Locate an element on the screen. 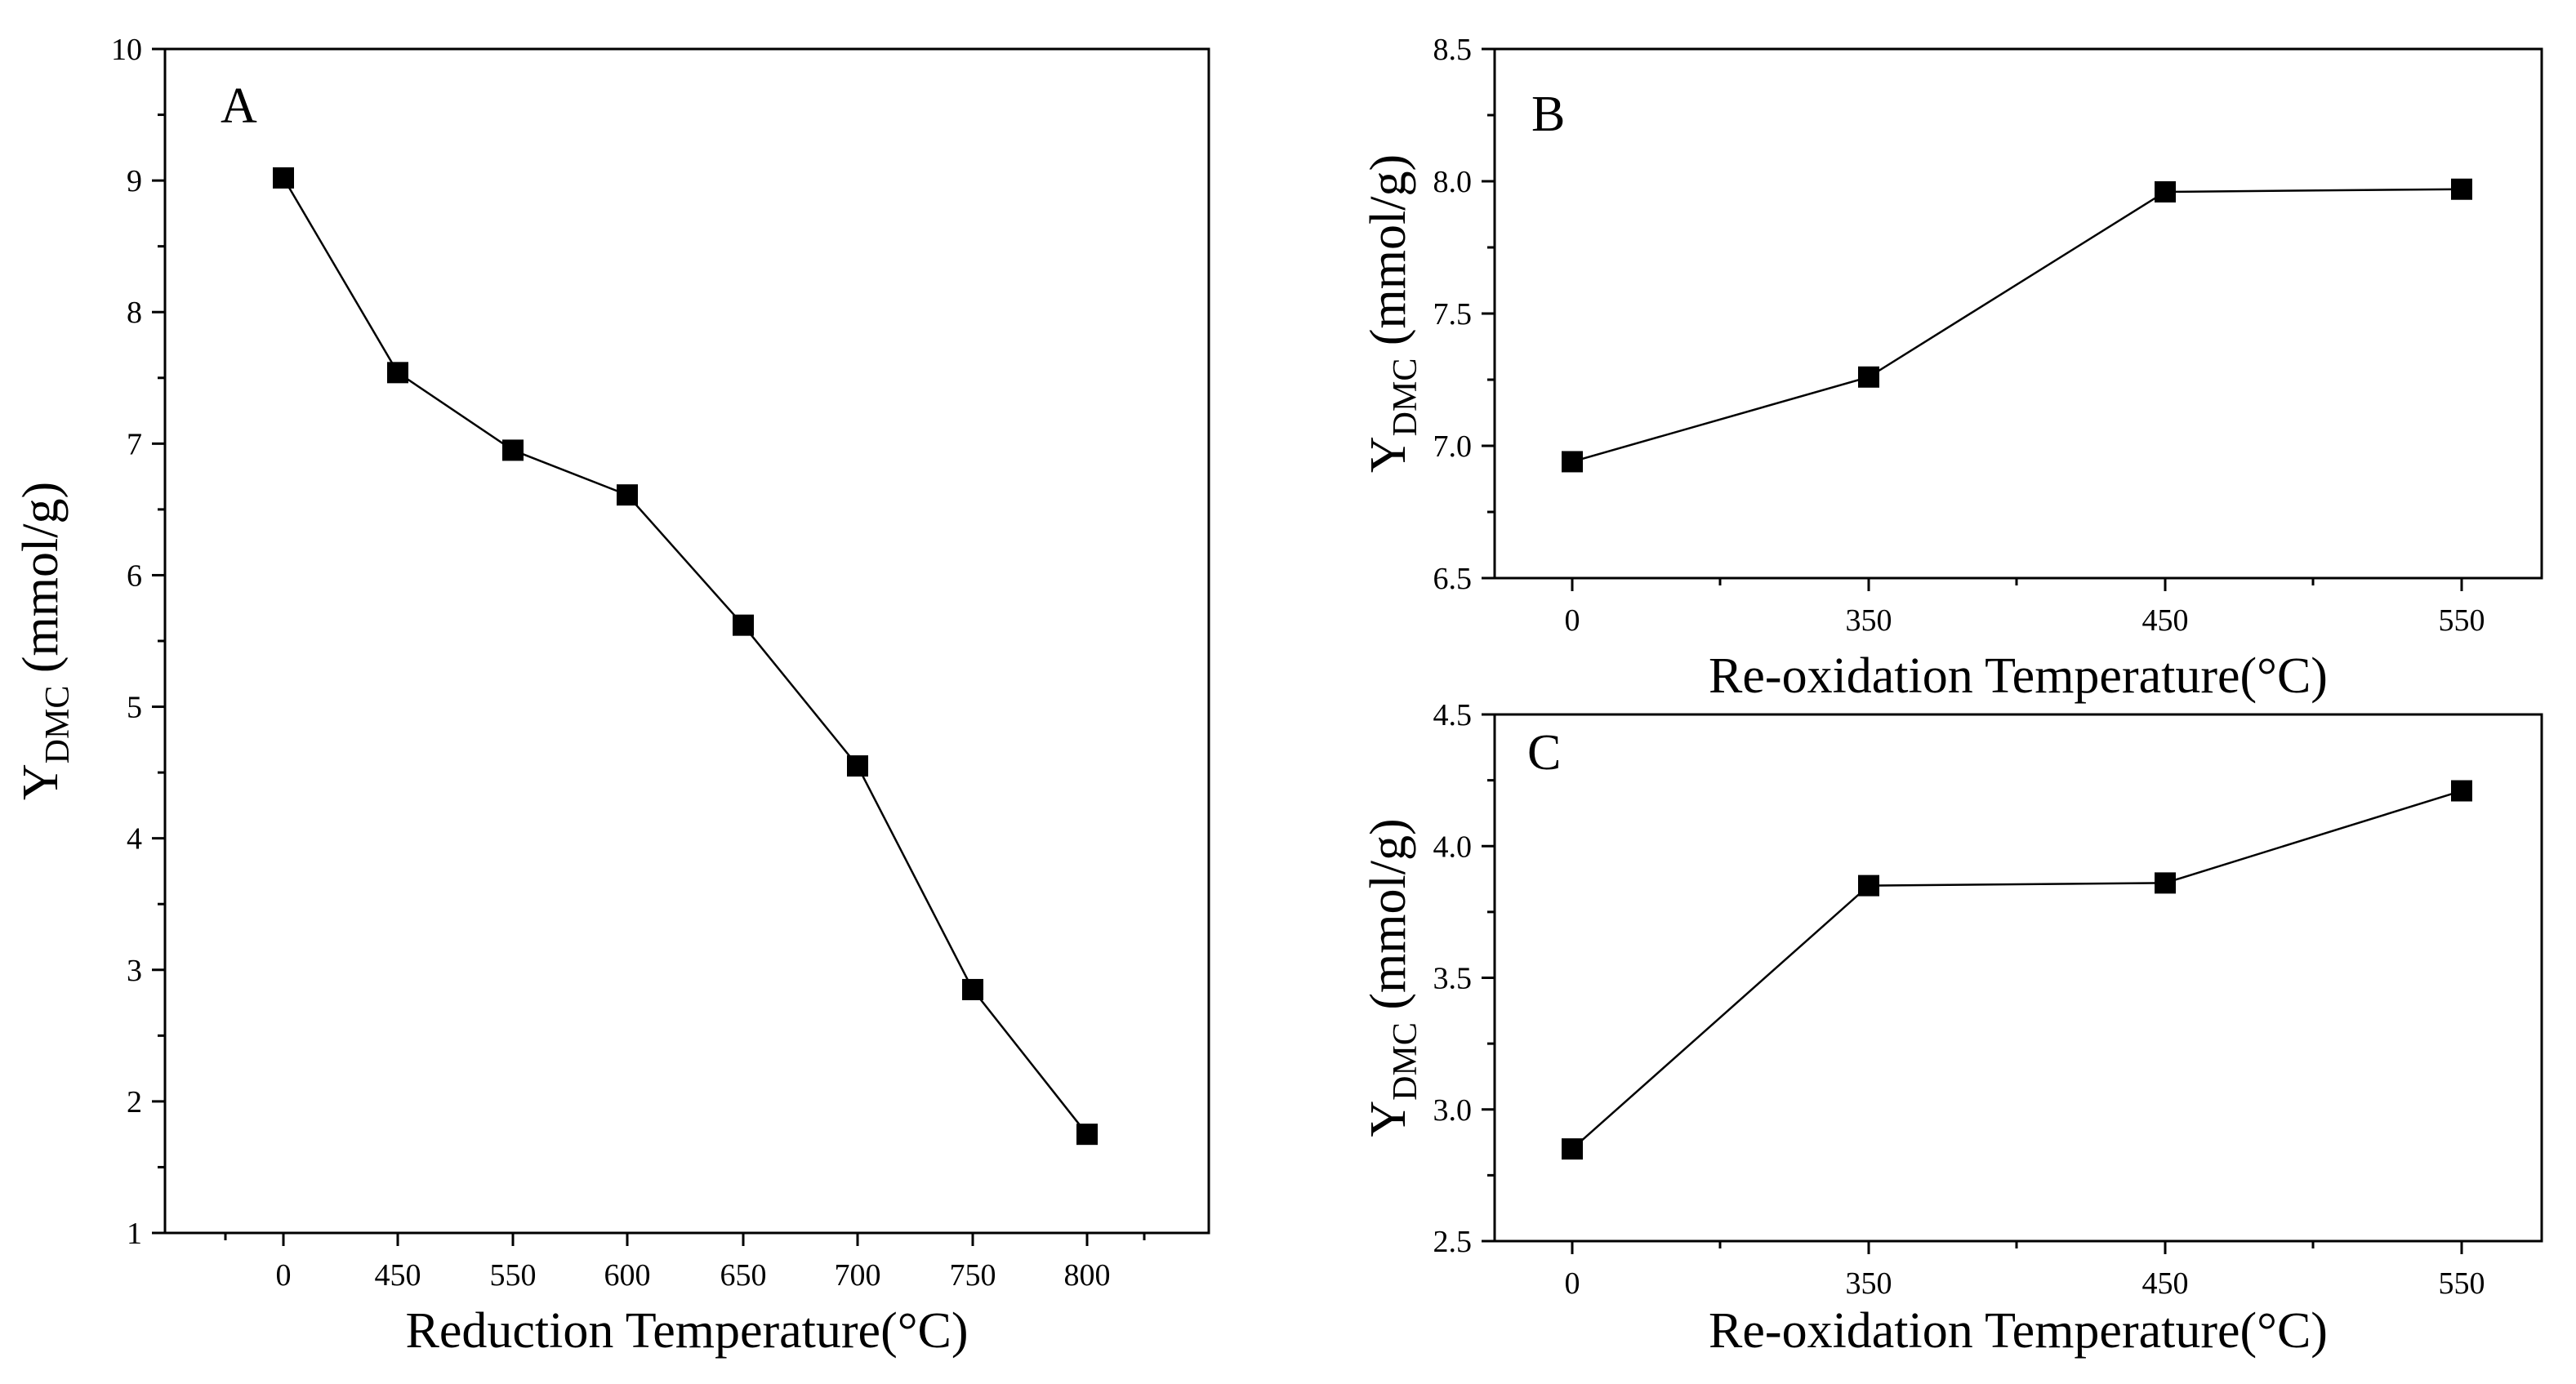 The image size is (2576, 1384). y-tick-label: 3.5 is located at coordinates (1453, 979).